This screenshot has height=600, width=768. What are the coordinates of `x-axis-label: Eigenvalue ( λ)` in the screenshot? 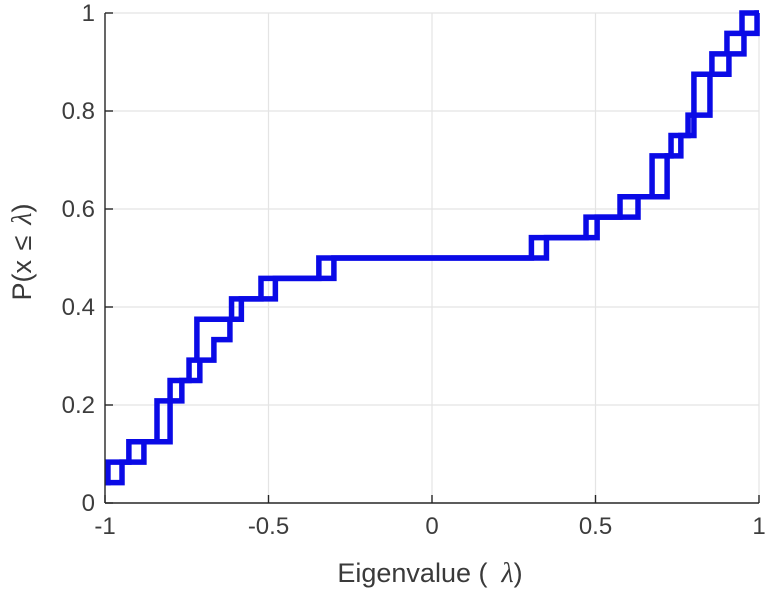 It's located at (429, 574).